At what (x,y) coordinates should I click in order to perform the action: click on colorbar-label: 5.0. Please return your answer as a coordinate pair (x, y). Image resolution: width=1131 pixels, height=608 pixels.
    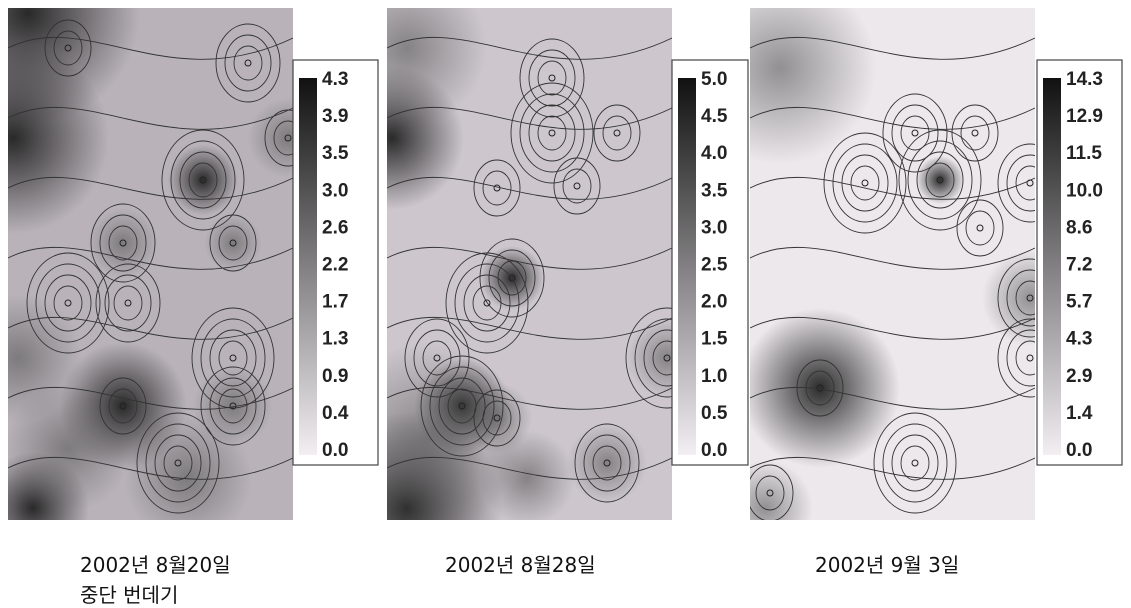
    Looking at the image, I should click on (714, 79).